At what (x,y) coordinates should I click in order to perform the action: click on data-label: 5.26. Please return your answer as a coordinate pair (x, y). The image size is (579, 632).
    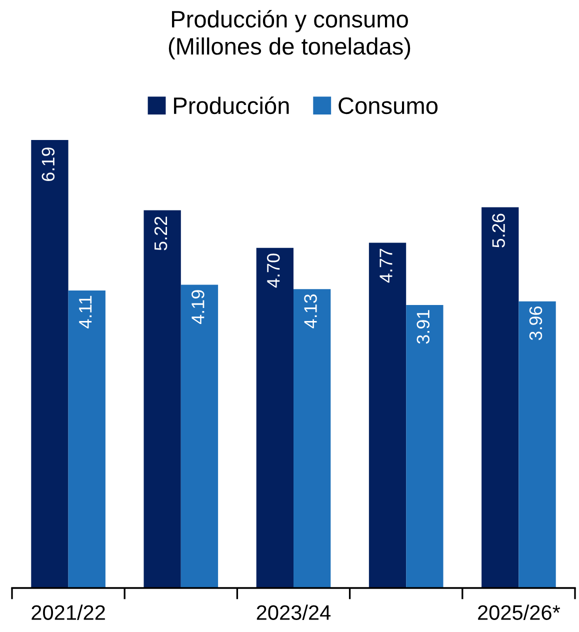
    Looking at the image, I should click on (498, 231).